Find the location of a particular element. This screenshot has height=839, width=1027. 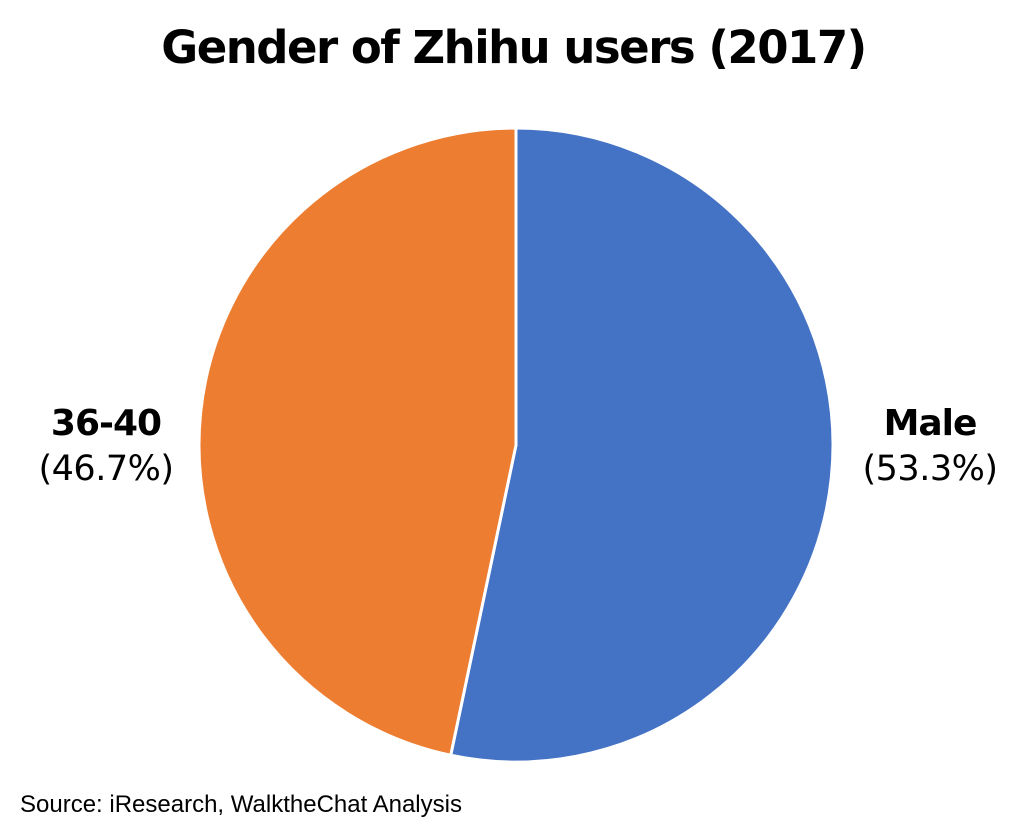

slice-label-36-40: 36-40 (46.7%) is located at coordinates (106, 447).